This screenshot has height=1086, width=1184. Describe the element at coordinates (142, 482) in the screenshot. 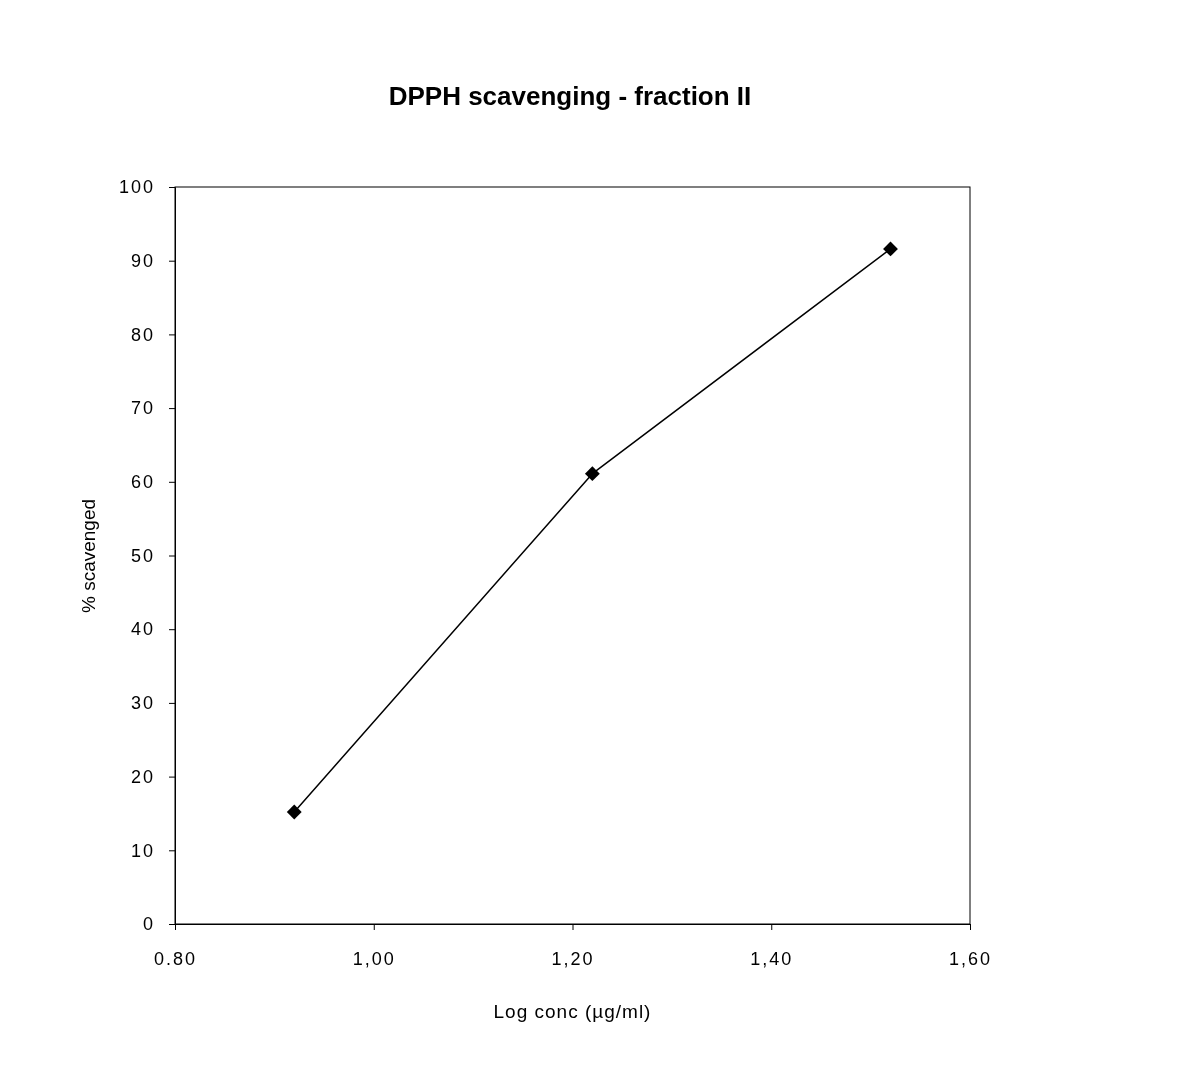

I see `y-tick-label: 60` at that location.